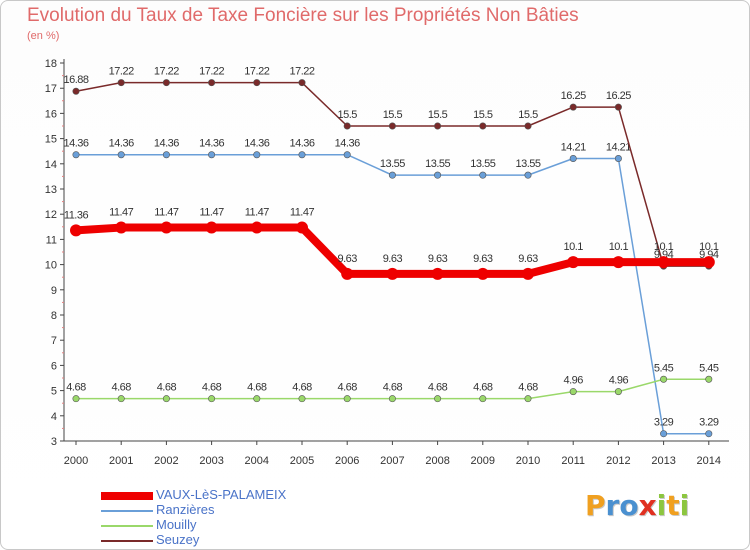 The width and height of the screenshot is (750, 550). I want to click on x-tick-label: 2012, so click(618, 461).